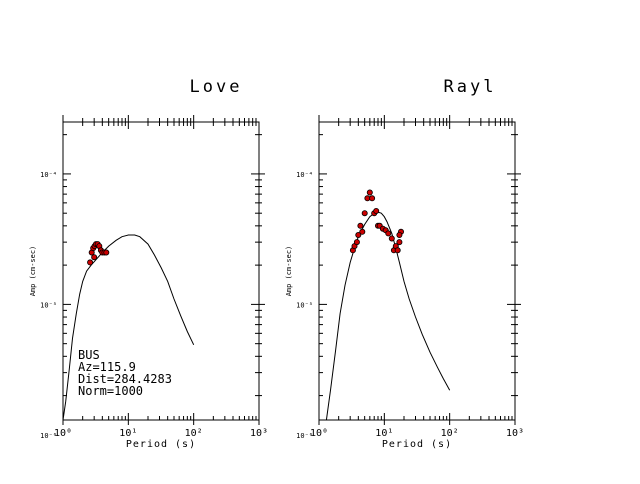 This screenshot has width=640, height=484. I want to click on station-annotation: Dist=284.4283, so click(125, 379).